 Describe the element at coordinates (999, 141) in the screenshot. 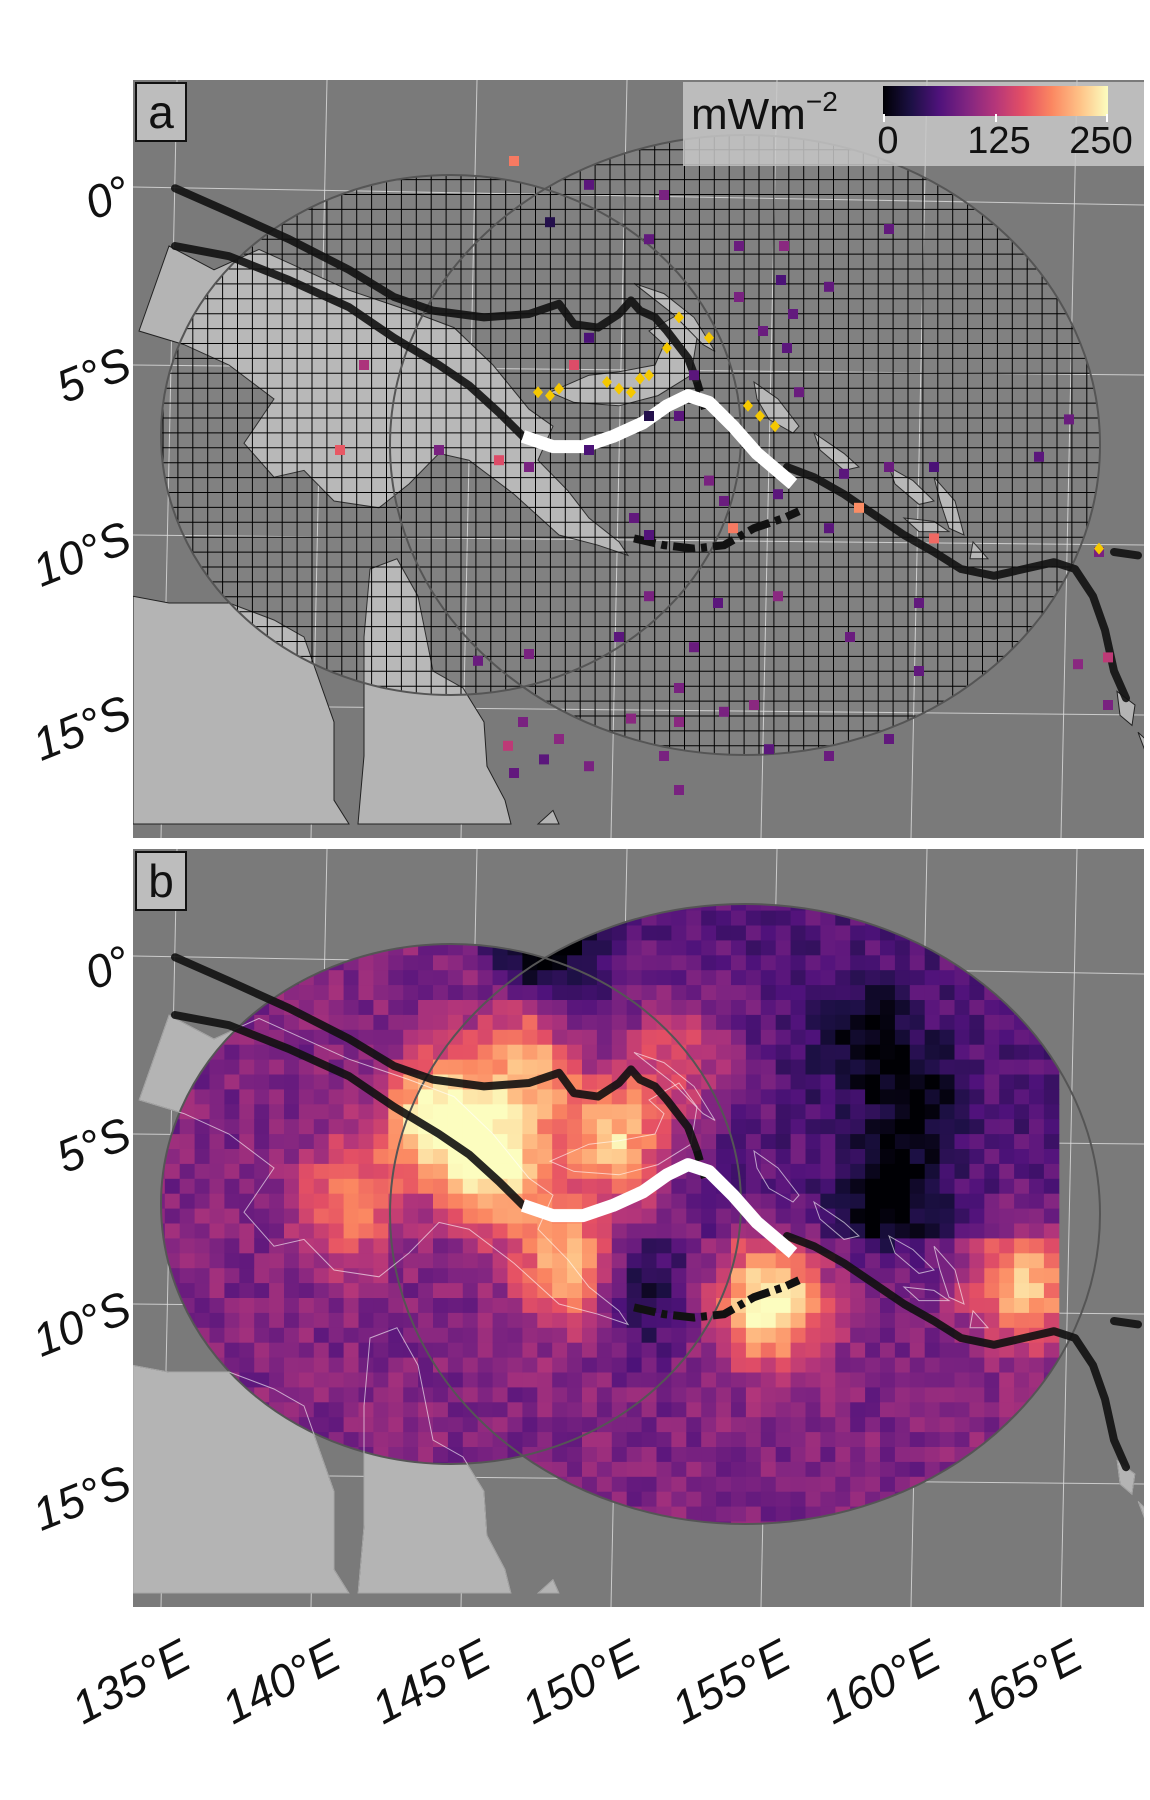

I see `colorbar-label-125: 125` at that location.